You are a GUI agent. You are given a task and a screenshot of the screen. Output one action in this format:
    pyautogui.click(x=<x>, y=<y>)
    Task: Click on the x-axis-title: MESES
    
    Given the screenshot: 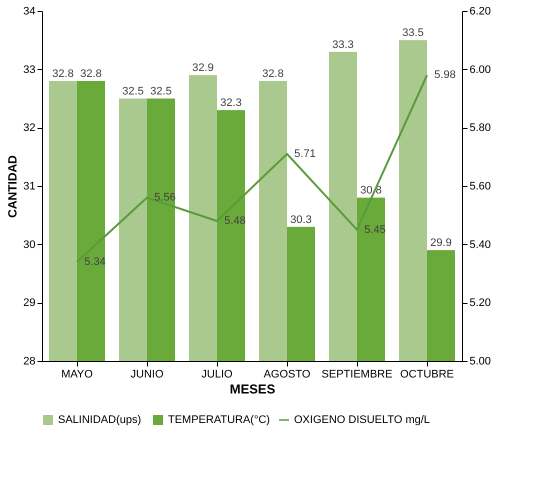 What is the action you would take?
    pyautogui.click(x=253, y=389)
    